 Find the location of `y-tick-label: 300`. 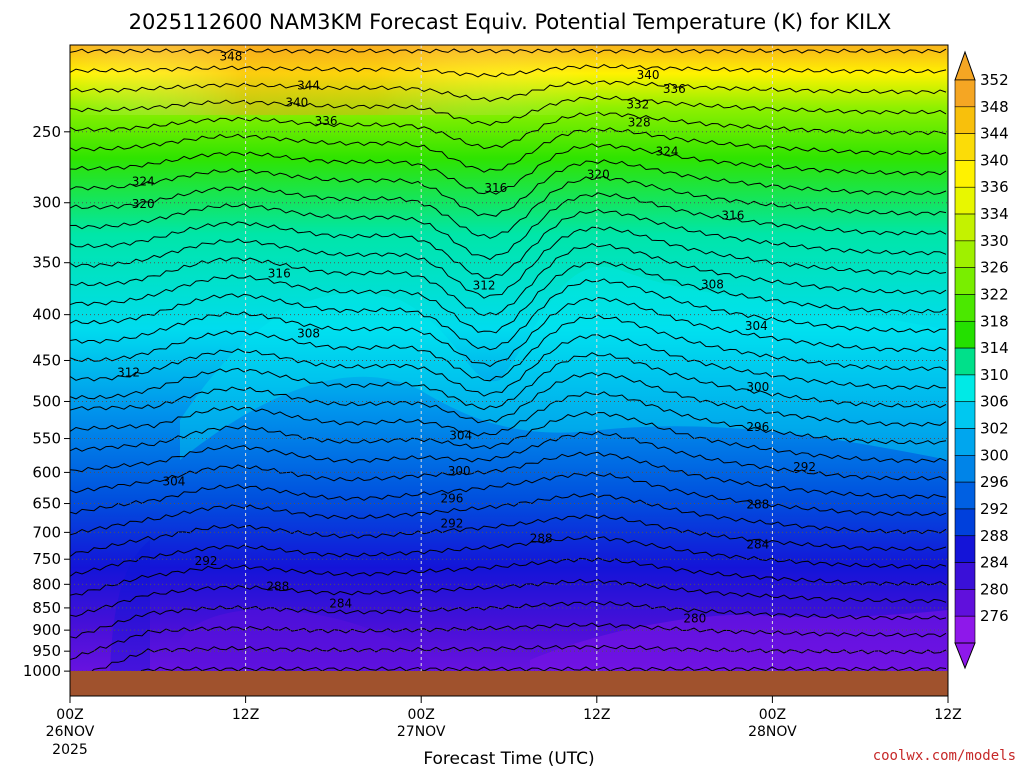

y-tick-label: 300 is located at coordinates (46, 203).